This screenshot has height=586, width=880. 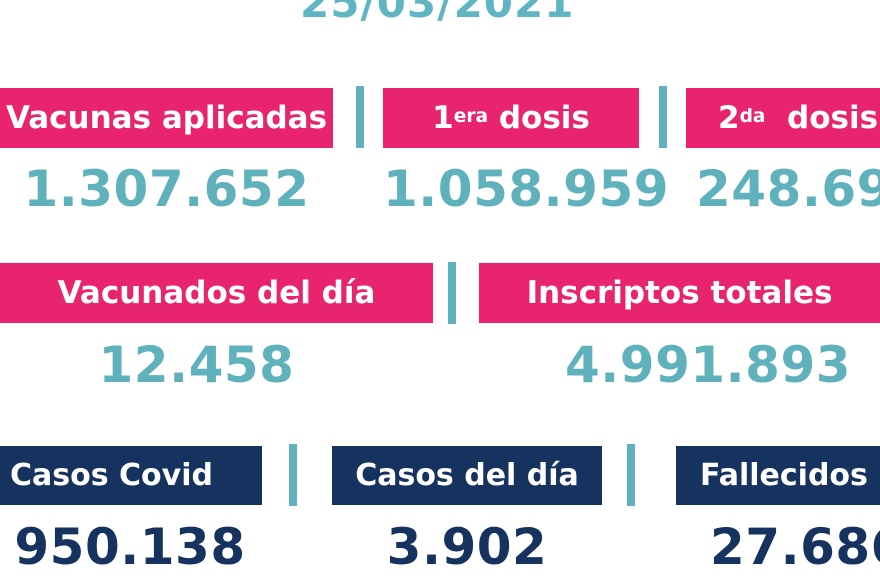 I want to click on vacunados-dia-value: 12.458, so click(x=196, y=365).